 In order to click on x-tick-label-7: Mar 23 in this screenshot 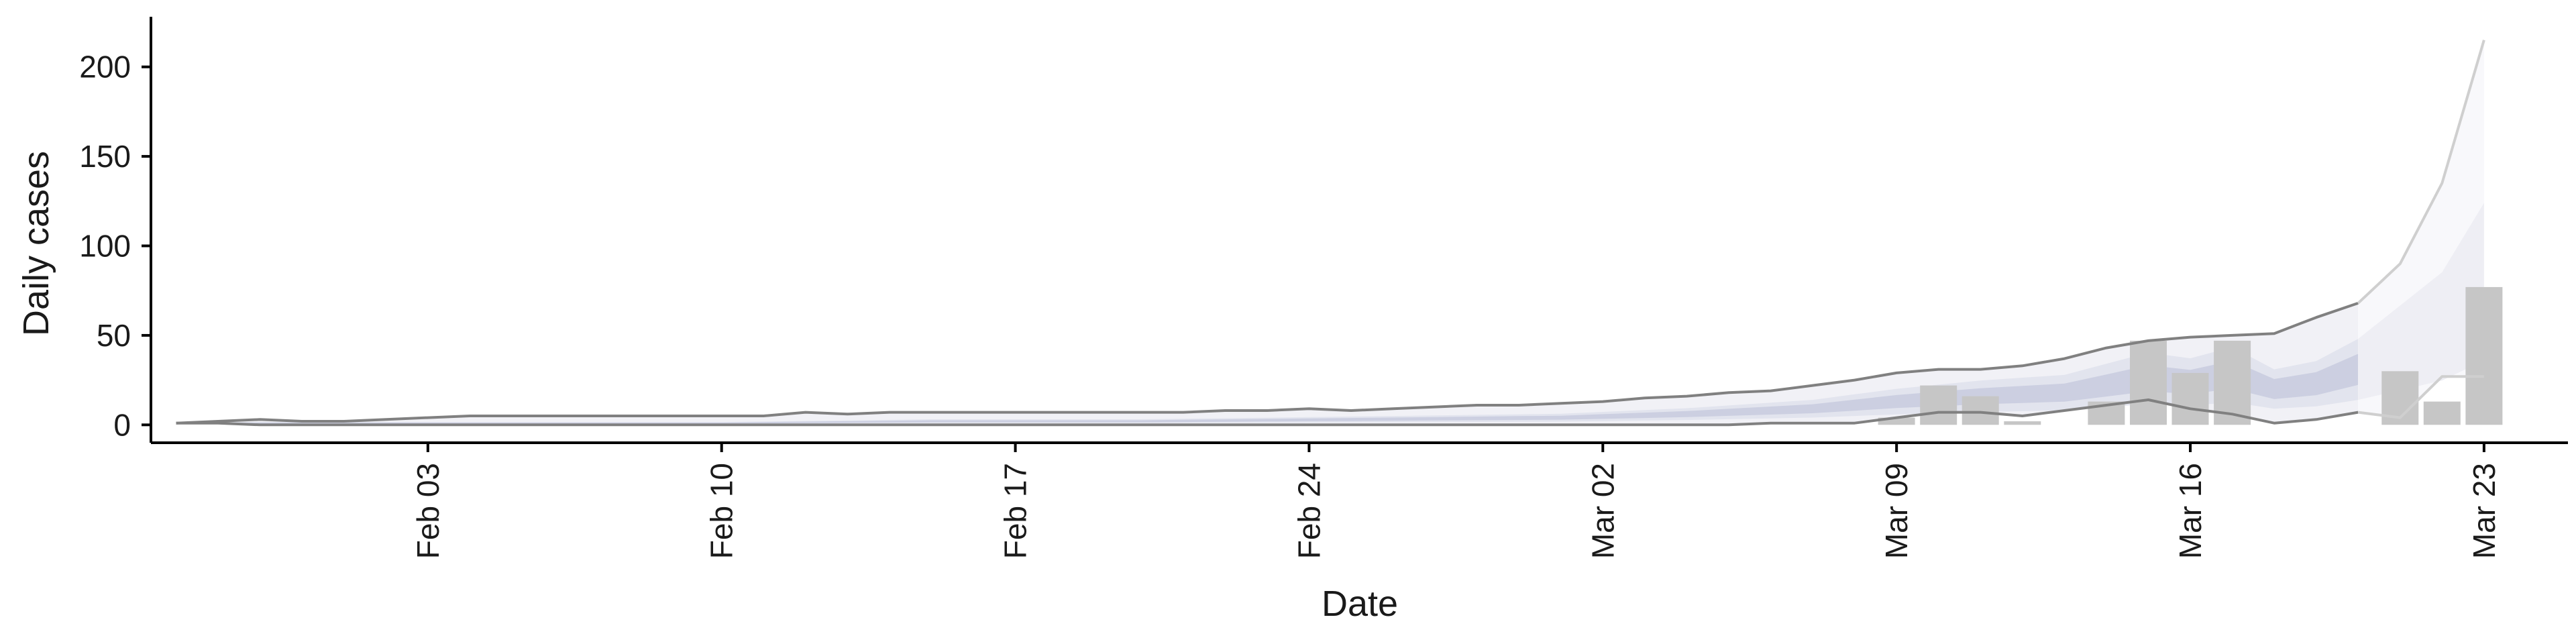, I will do `click(2484, 511)`.